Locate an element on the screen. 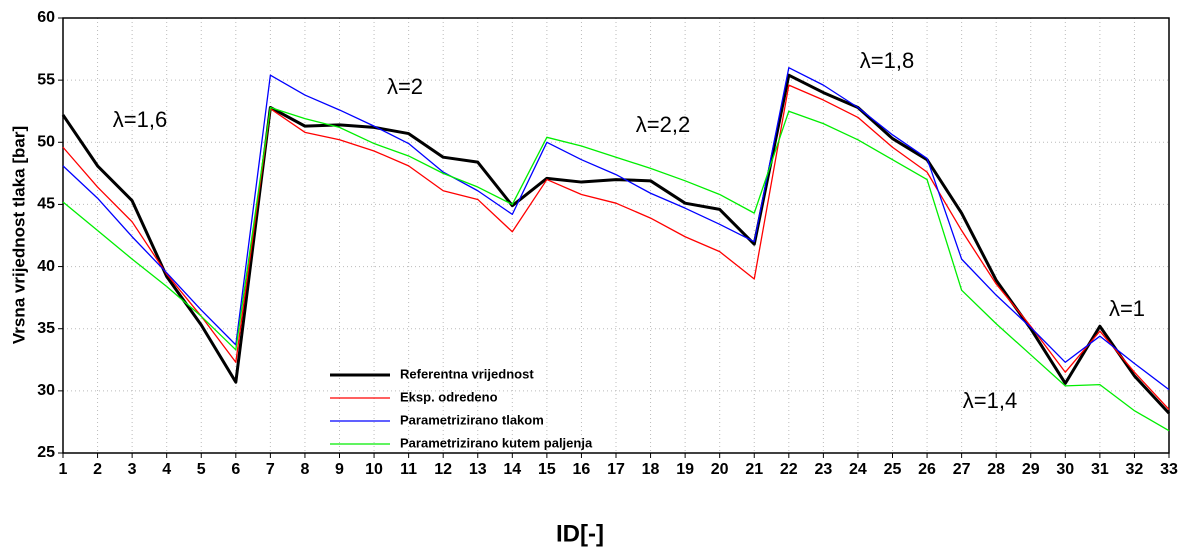 The image size is (1190, 551). annotation: λ=1,6 is located at coordinates (140, 119).